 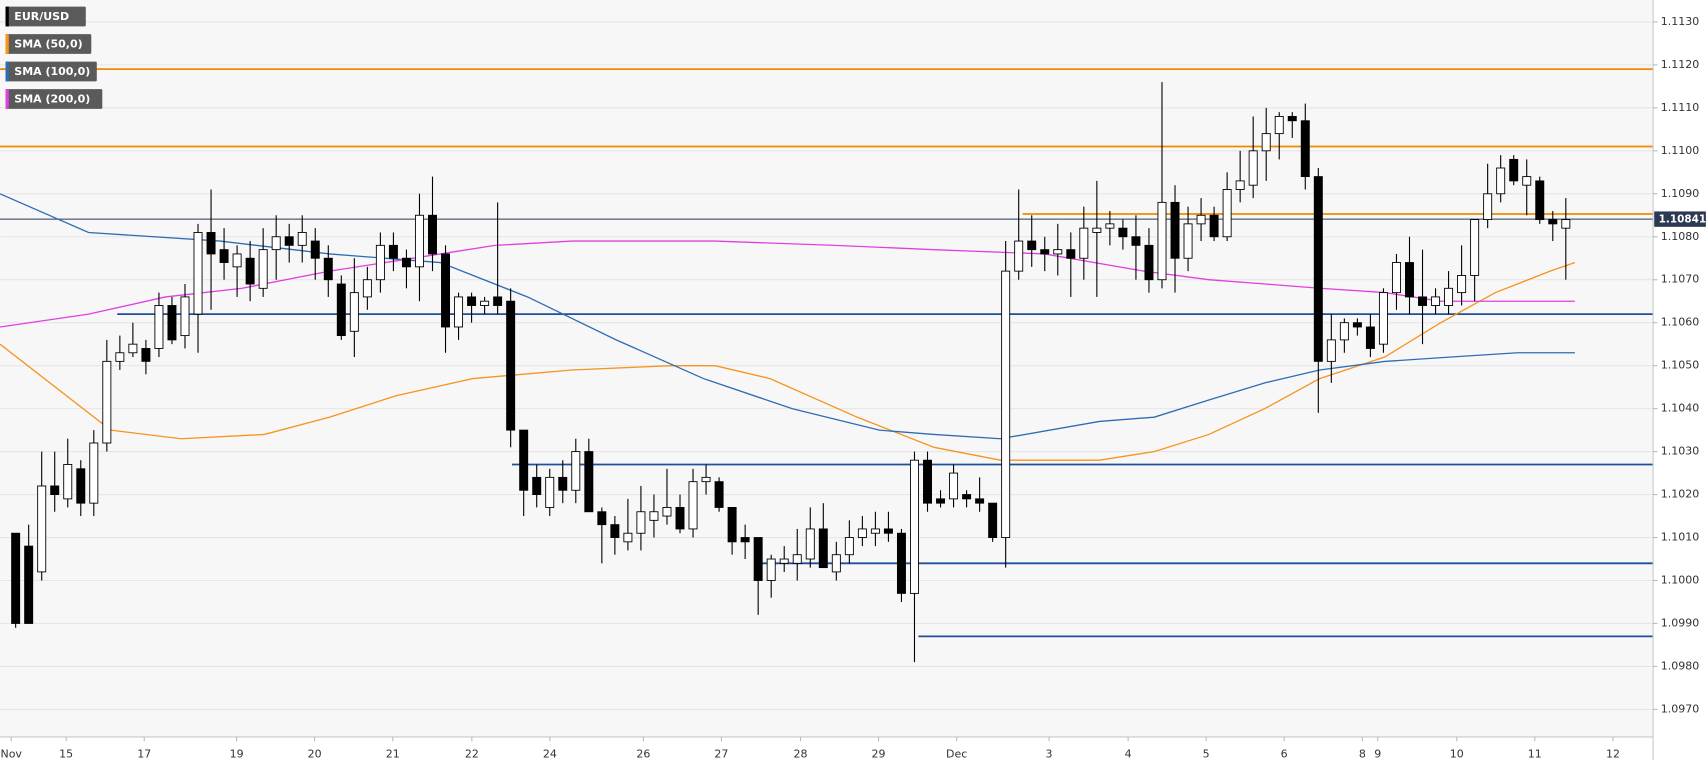 What do you see at coordinates (144, 754) in the screenshot?
I see `x-tick-label: 17` at bounding box center [144, 754].